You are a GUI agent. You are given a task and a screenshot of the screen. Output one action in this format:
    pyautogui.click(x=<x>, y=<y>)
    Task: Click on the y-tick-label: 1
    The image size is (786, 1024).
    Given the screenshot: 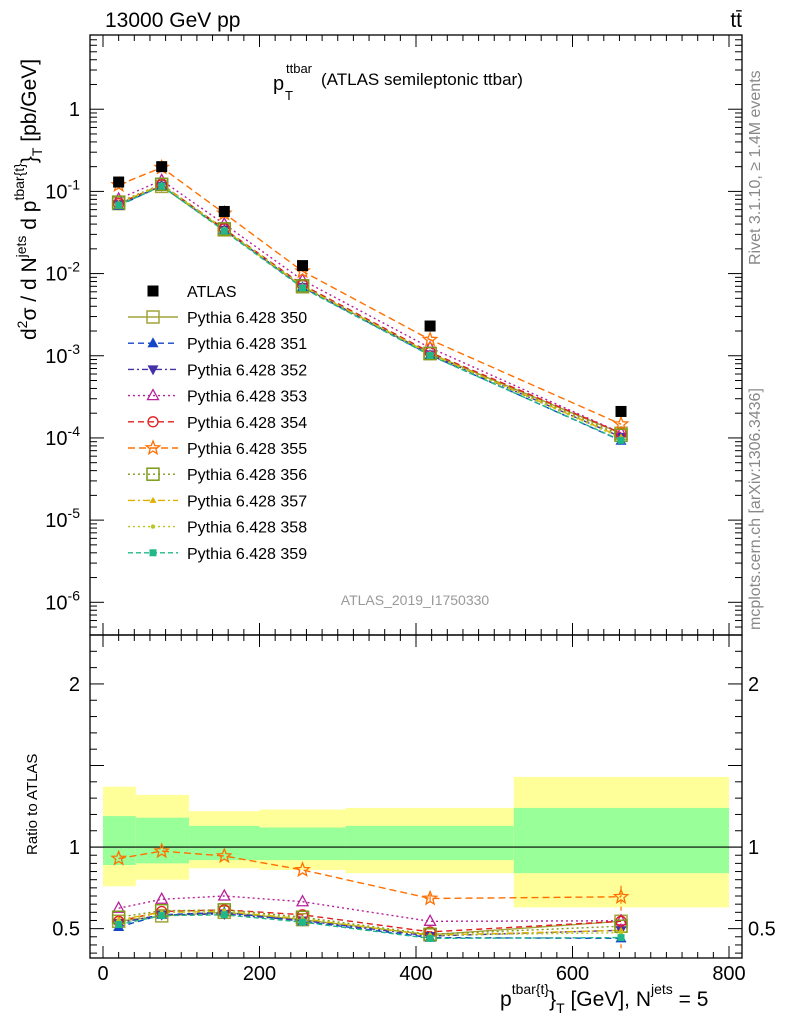 What is the action you would take?
    pyautogui.click(x=74, y=110)
    